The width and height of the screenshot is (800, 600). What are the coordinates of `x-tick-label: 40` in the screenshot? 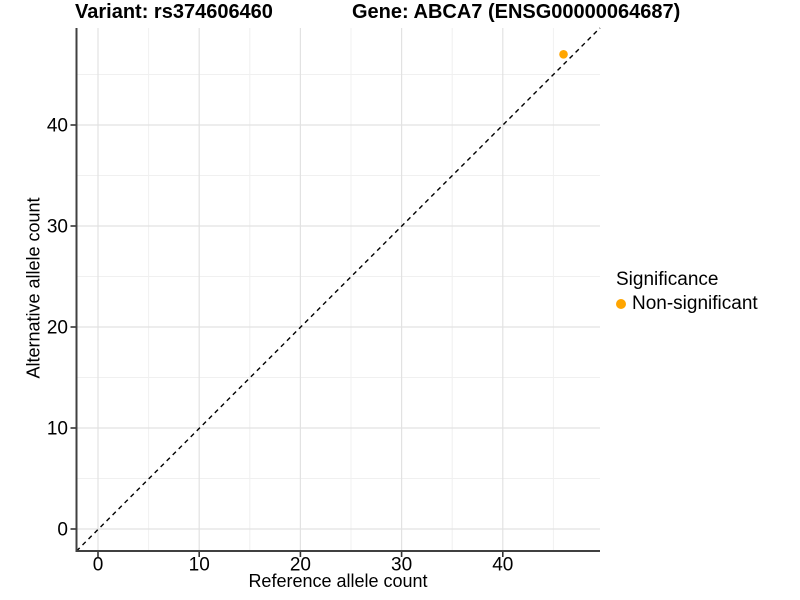 It's located at (502, 565).